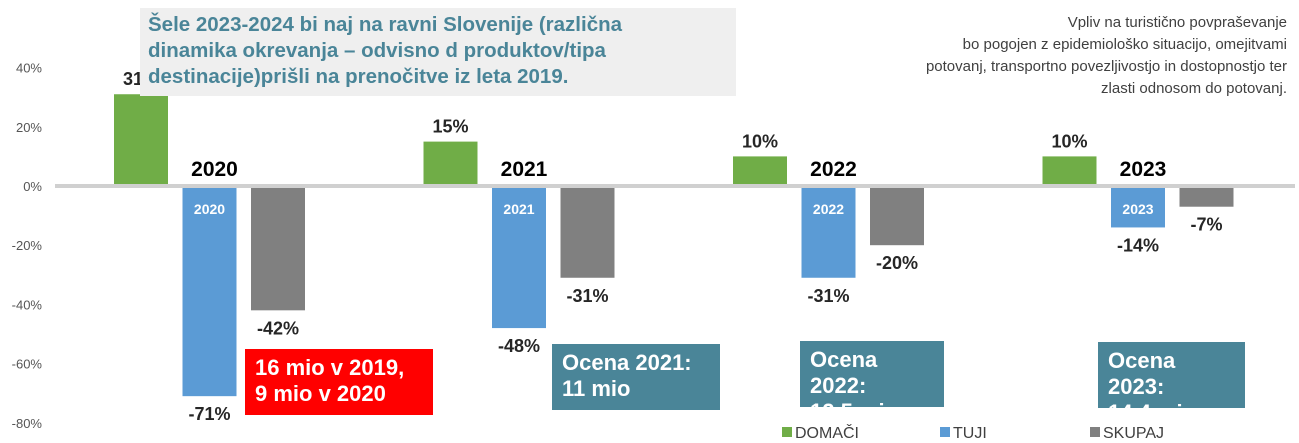  What do you see at coordinates (1152, 412) in the screenshot?
I see `callout-line: 14,4 mio` at bounding box center [1152, 412].